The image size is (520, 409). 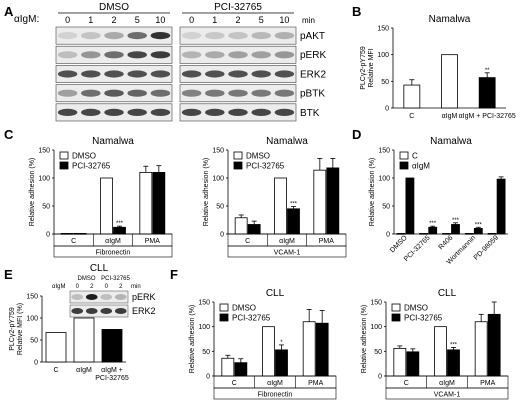 What do you see at coordinates (114, 7) in the screenshot?
I see `treatment-group-label: DMSO` at bounding box center [114, 7].